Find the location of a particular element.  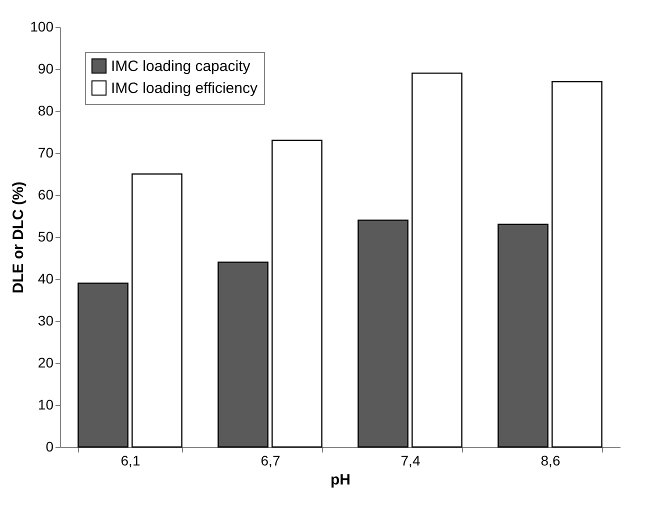

legend-label: IMC loading efficiency is located at coordinates (184, 88).